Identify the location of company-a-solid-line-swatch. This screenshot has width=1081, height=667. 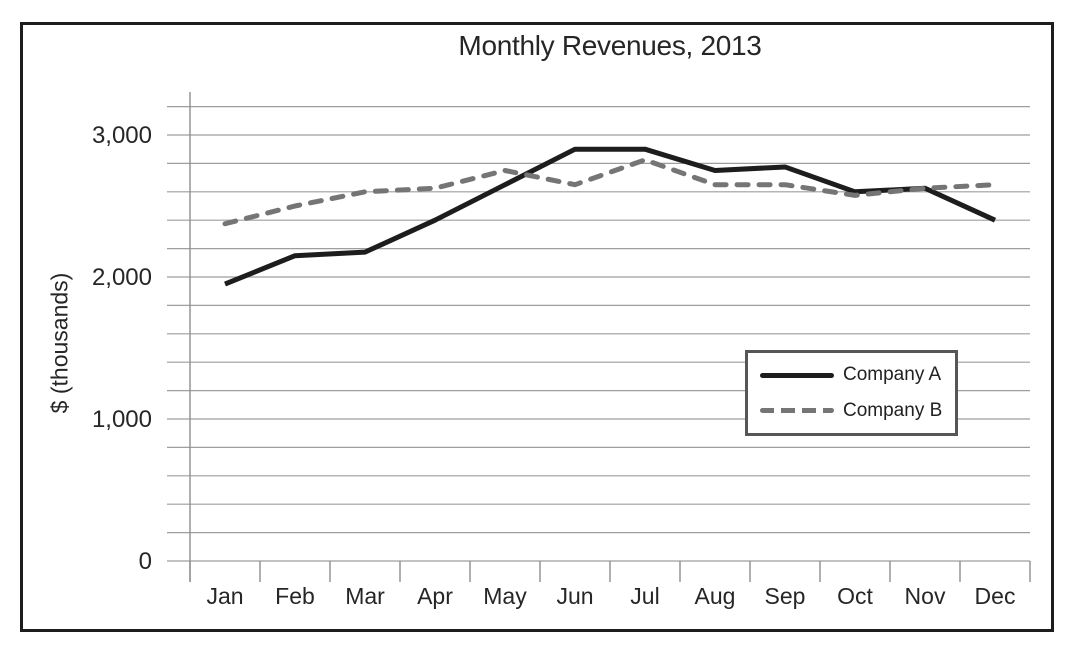
(797, 375).